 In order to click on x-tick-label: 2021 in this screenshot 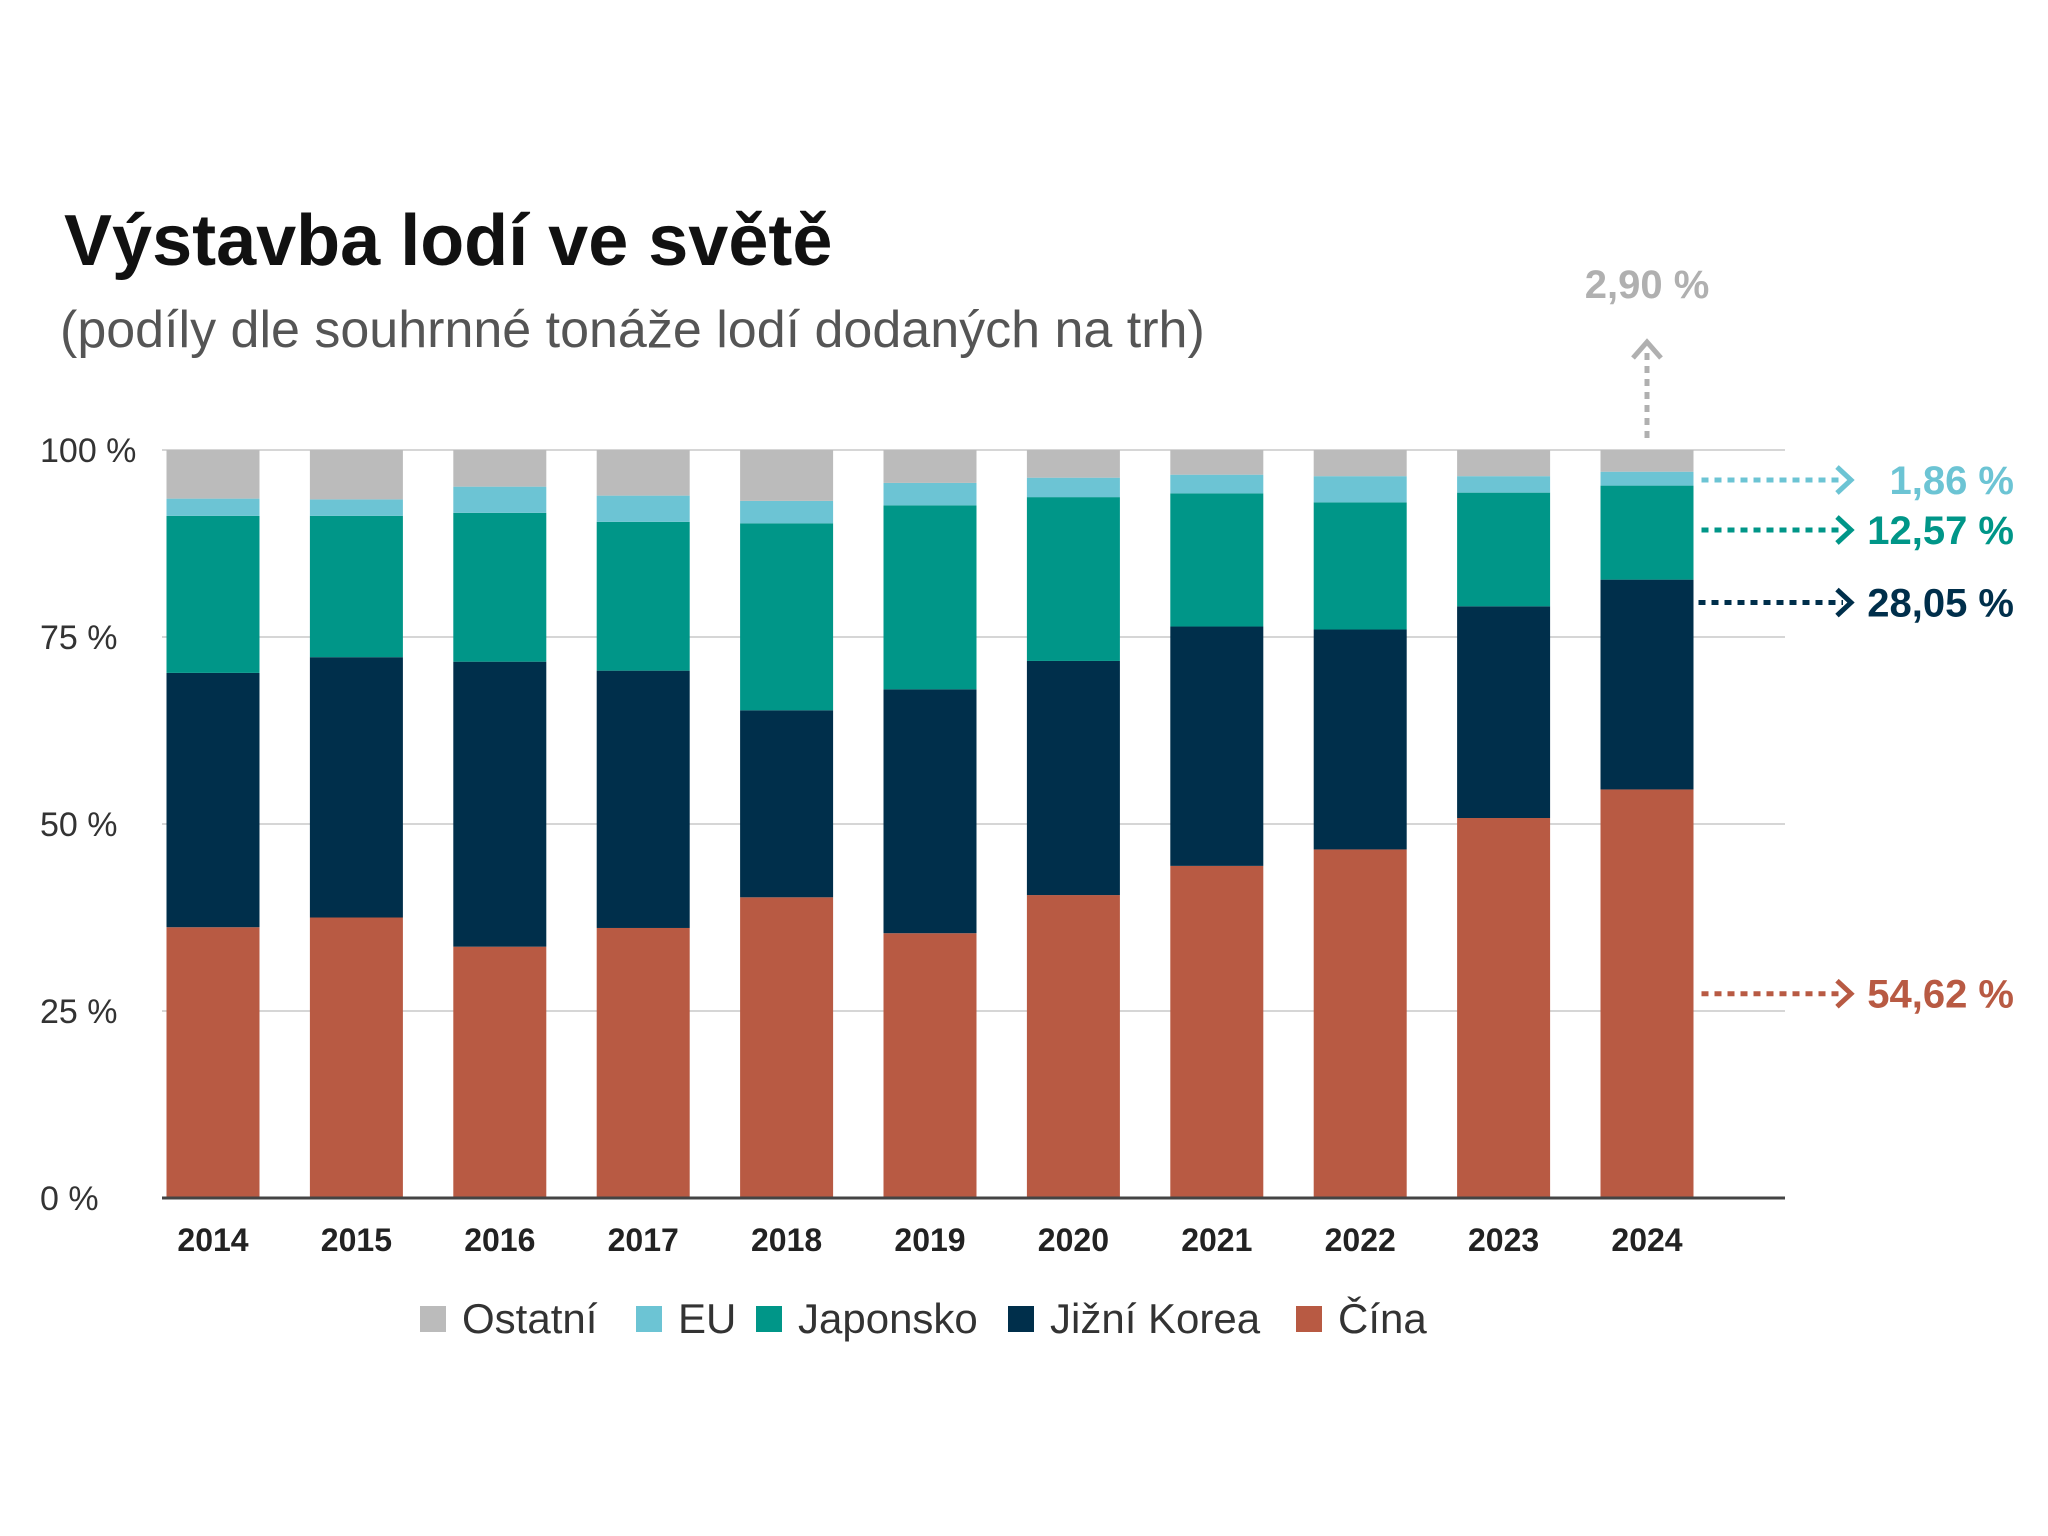, I will do `click(1216, 1240)`.